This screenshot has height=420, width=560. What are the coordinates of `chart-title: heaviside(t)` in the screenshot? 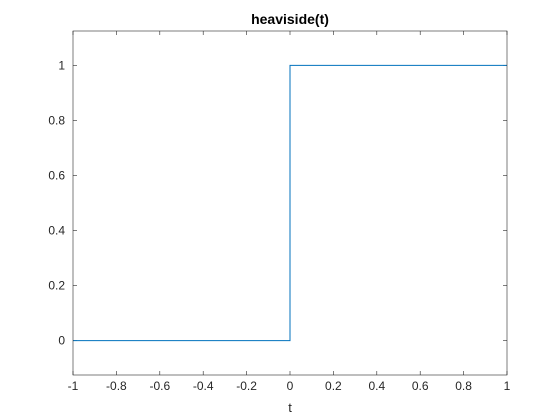 It's located at (290, 19).